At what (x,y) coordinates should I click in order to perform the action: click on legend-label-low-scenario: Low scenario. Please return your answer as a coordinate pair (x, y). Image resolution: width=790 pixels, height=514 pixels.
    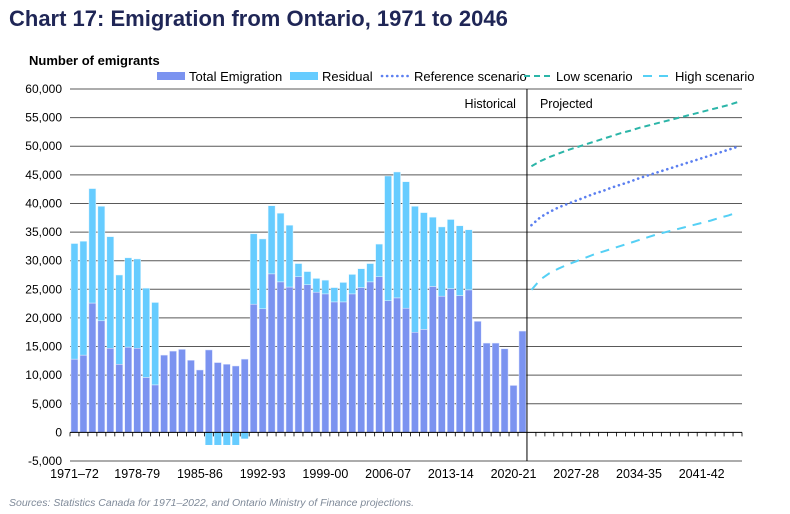
    Looking at the image, I should click on (594, 76).